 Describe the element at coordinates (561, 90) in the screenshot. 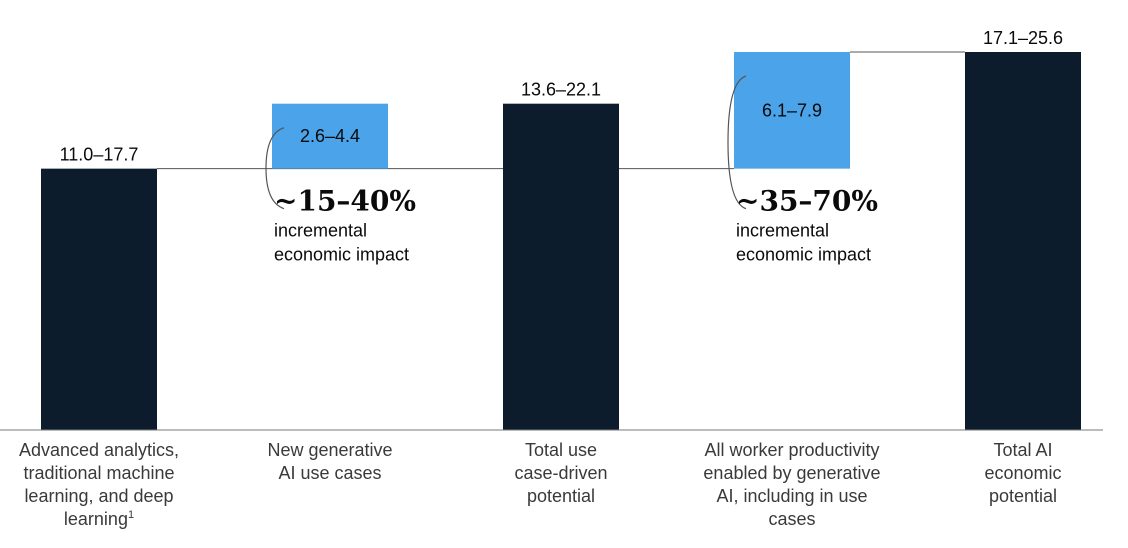

I see `bar-value-label-2: 13.6–22.1` at that location.